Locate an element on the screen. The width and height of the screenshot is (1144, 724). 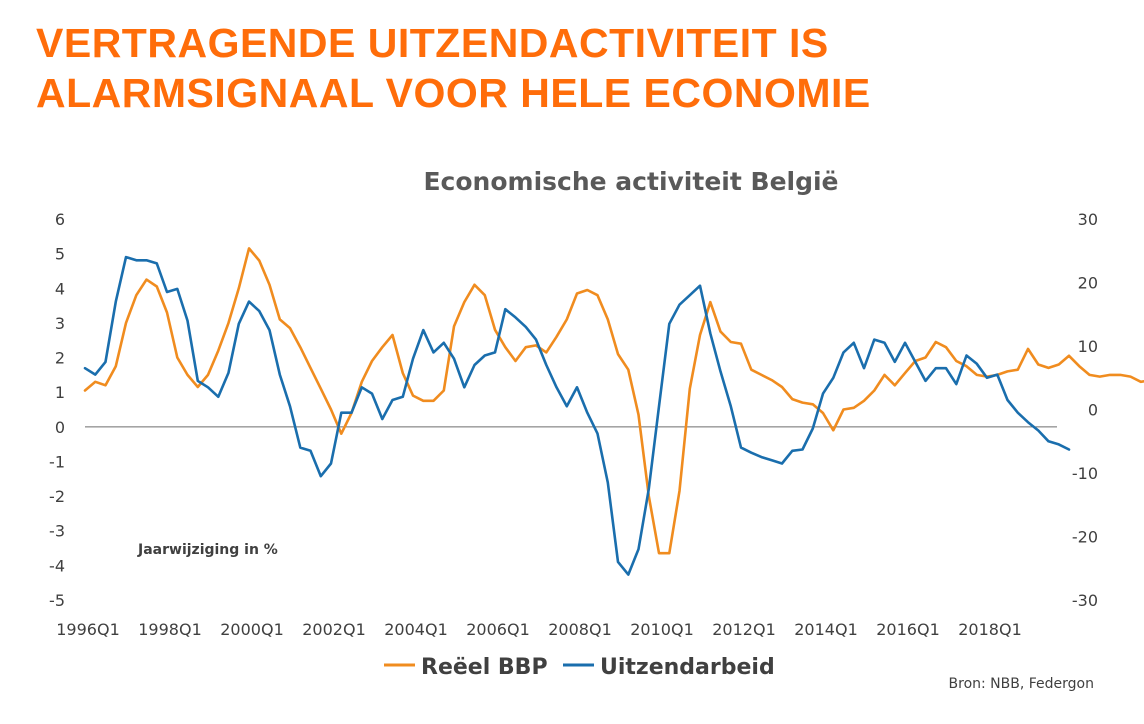
x-tick-label: 2000Q1 is located at coordinates (252, 629).